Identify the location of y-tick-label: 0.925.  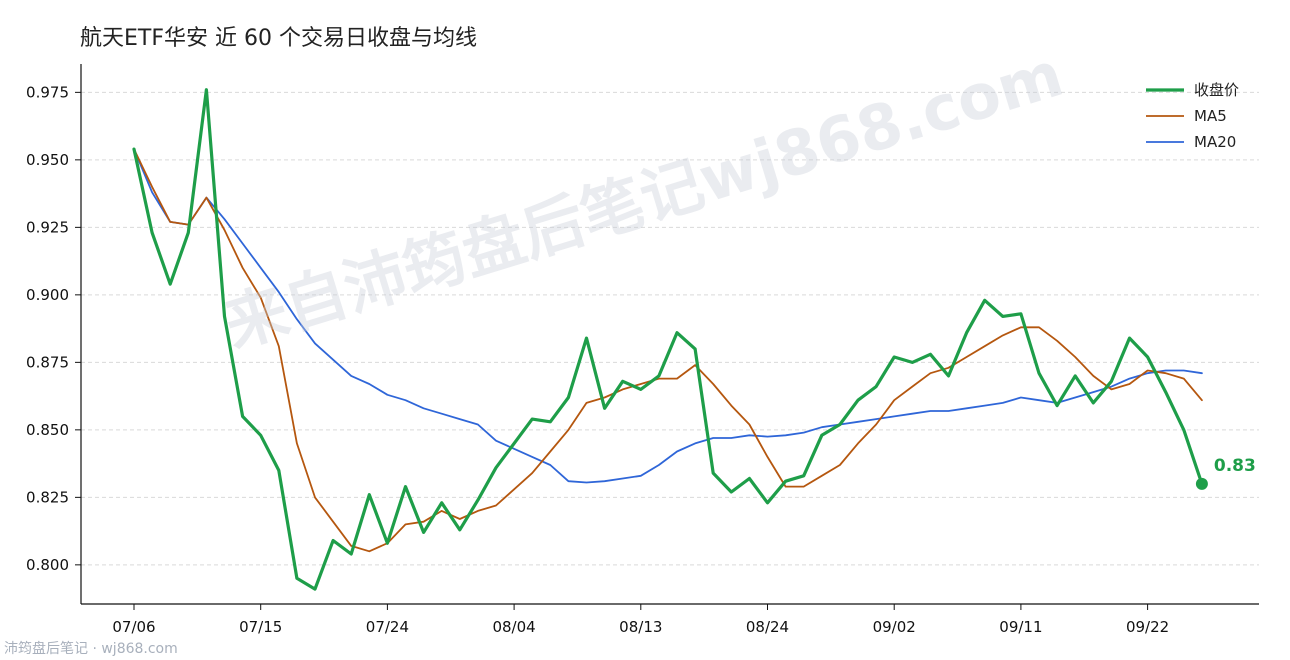
(47, 227).